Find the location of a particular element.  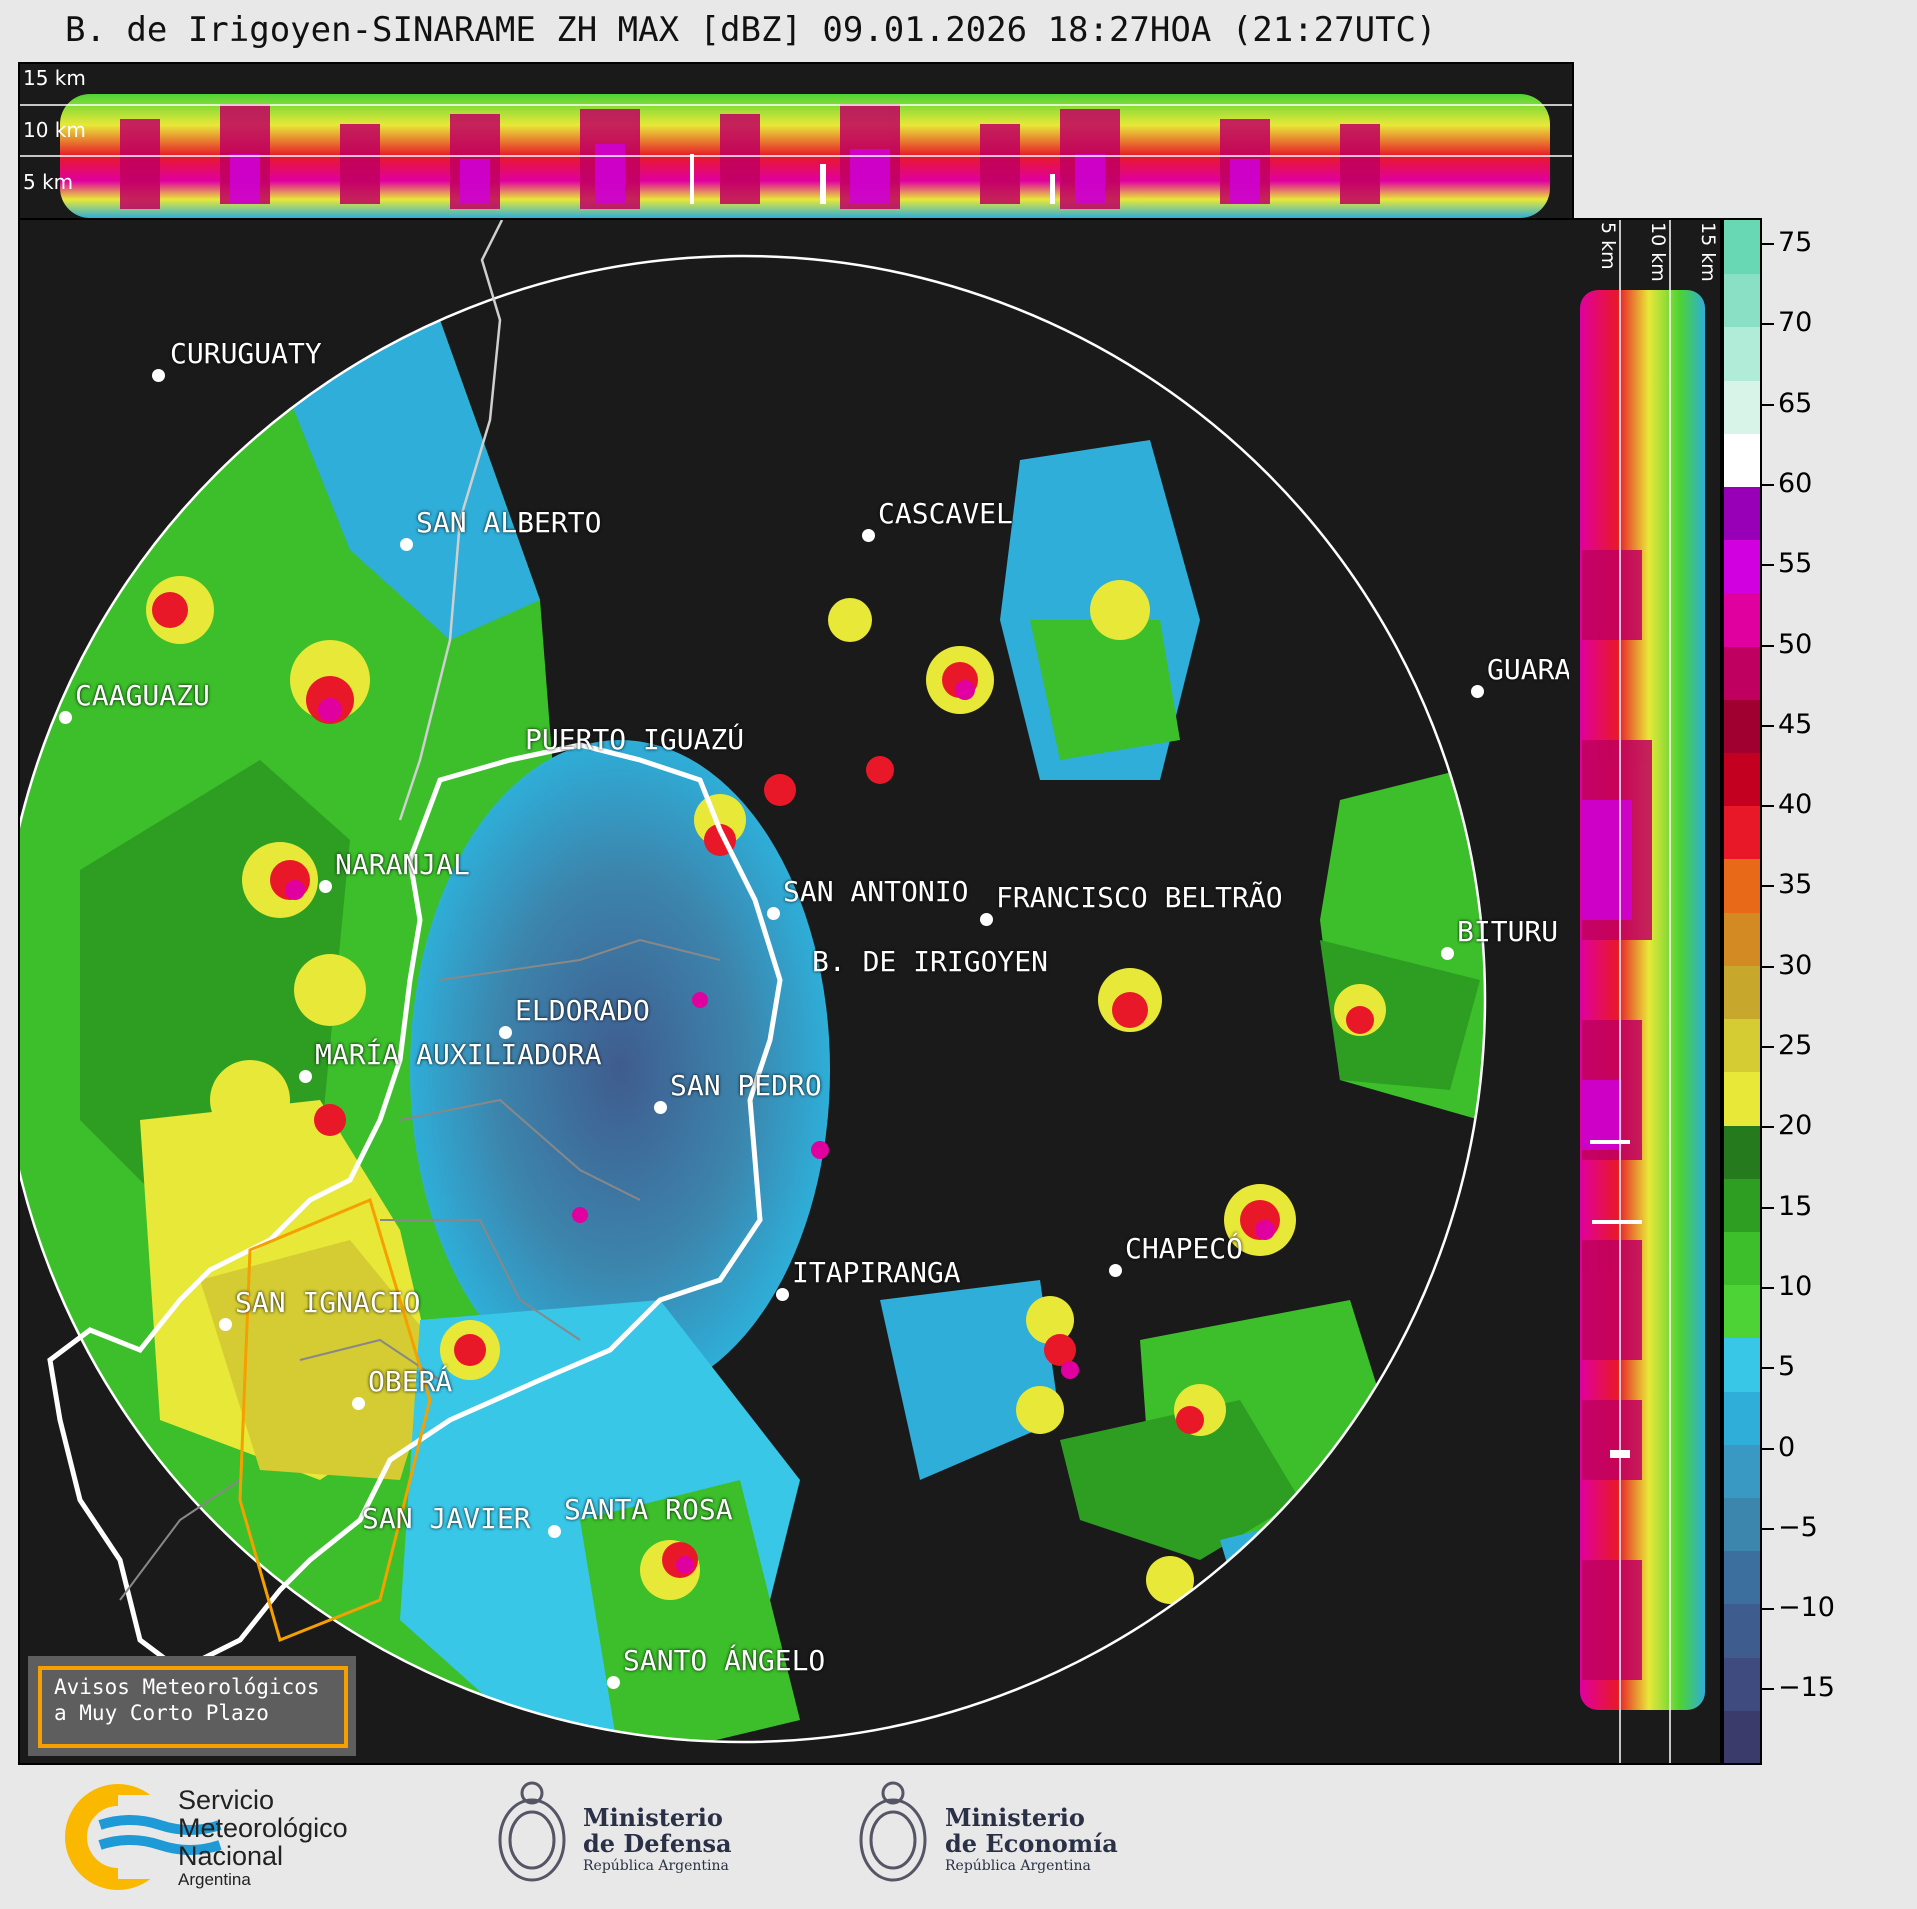

city-dot-santa-rosa is located at coordinates (554, 1531).